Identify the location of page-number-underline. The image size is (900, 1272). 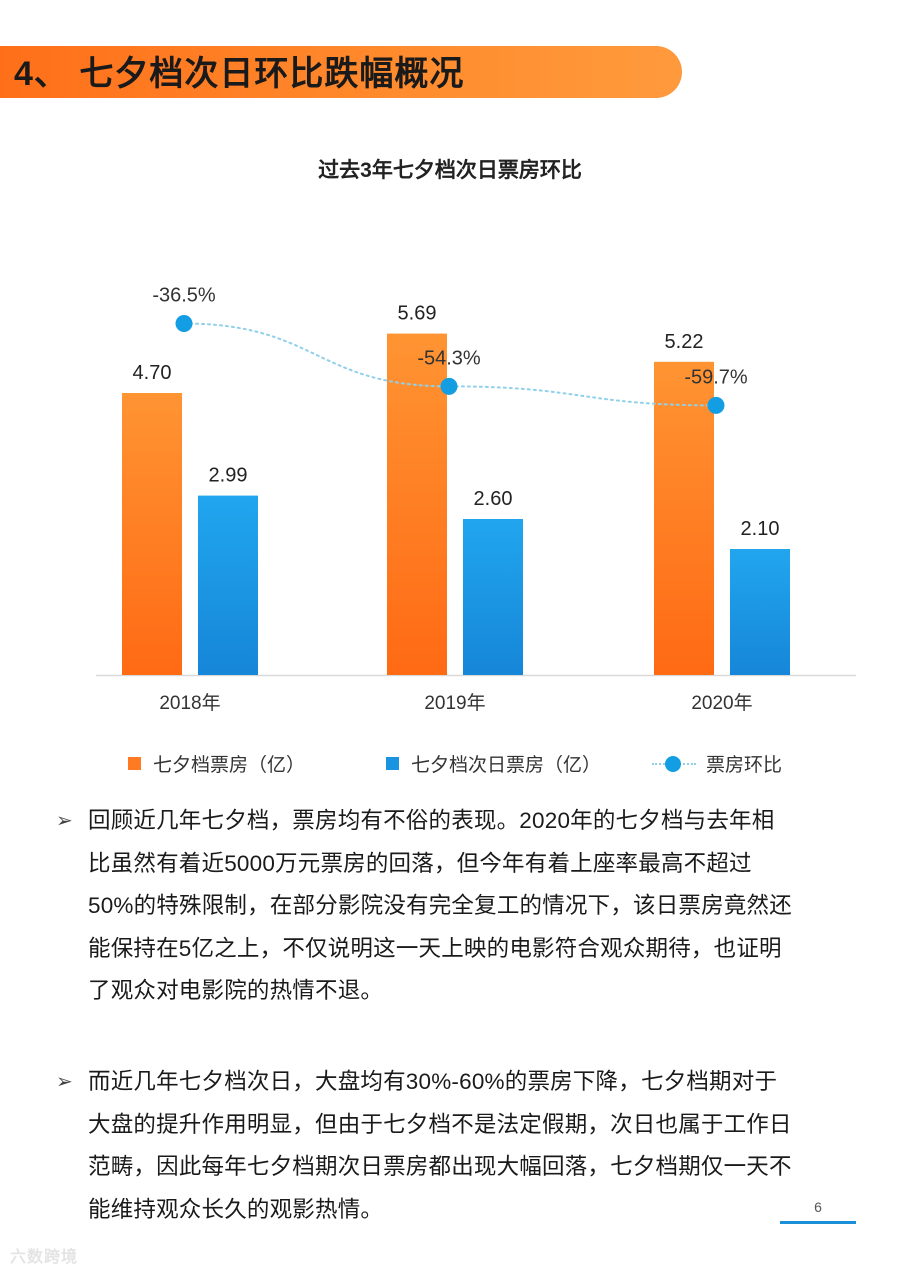
(818, 1222).